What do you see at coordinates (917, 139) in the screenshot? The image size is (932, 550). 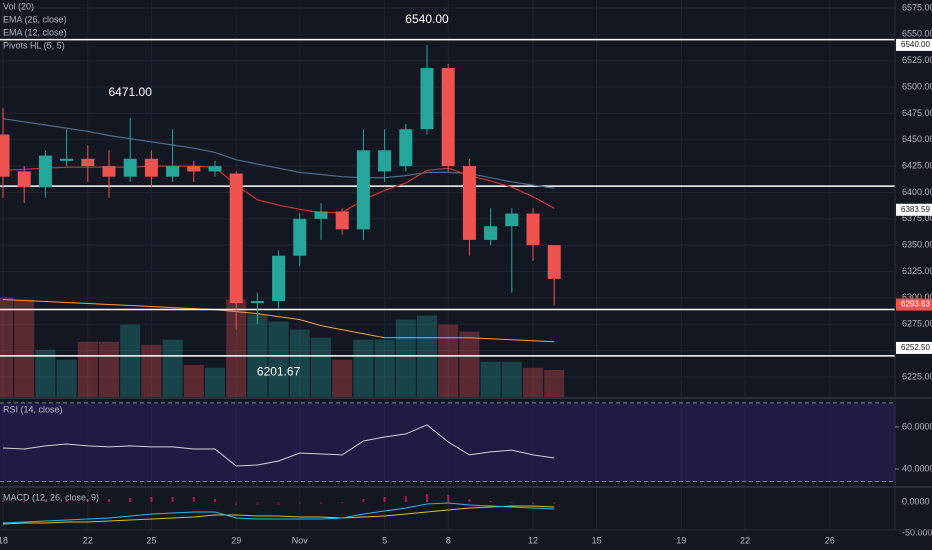 I see `y-tick-label: 6450.00` at bounding box center [917, 139].